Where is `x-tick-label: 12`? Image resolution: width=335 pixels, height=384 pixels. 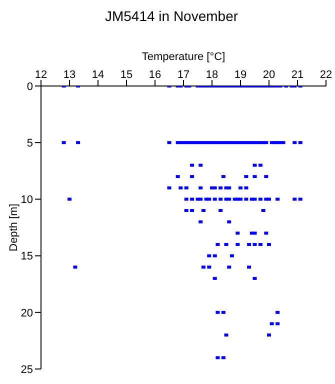 x-tick-label: 12 is located at coordinates (41, 75).